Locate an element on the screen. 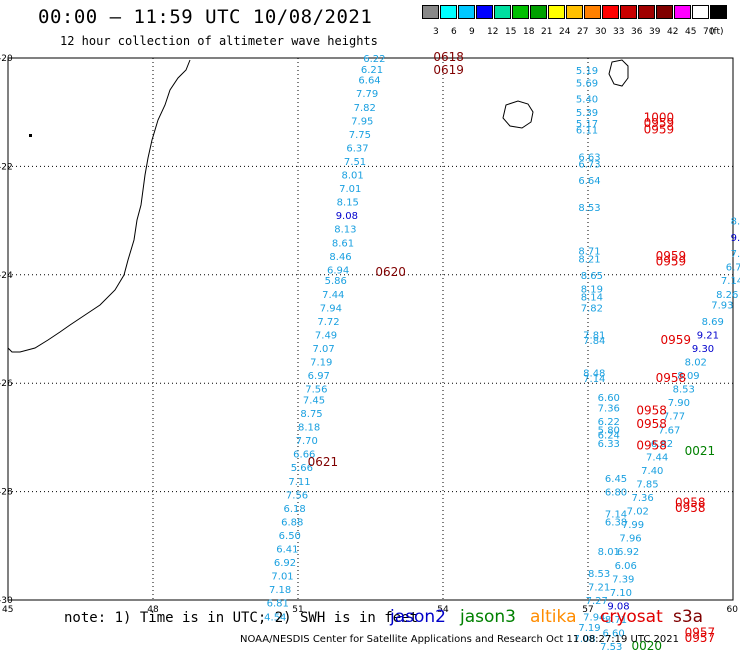  wave-height-value: 9.08 is located at coordinates (618, 606).